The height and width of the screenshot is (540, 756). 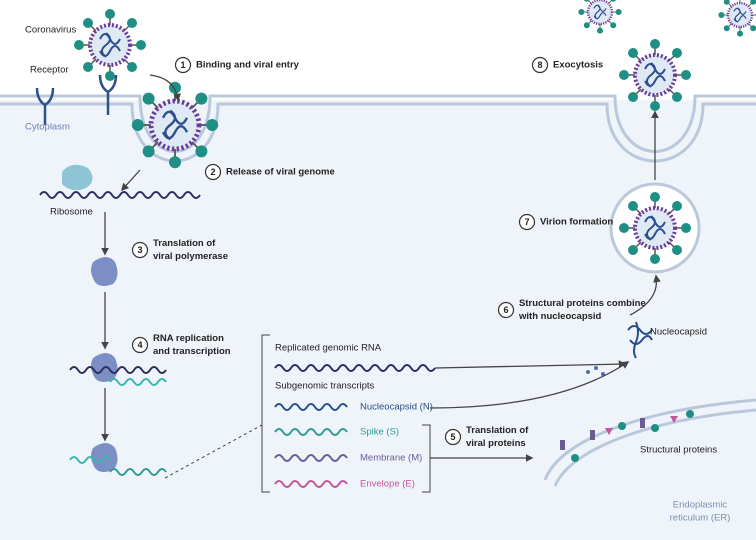 I want to click on step-number: 8, so click(x=539, y=65).